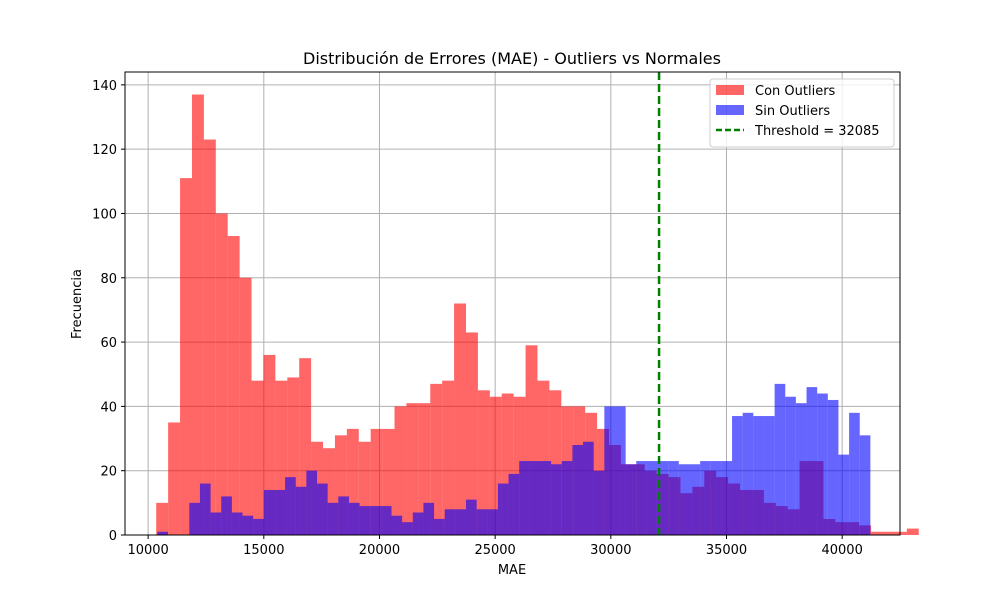 The image size is (1000, 600). What do you see at coordinates (108, 472) in the screenshot?
I see `y-tick-label: 20` at bounding box center [108, 472].